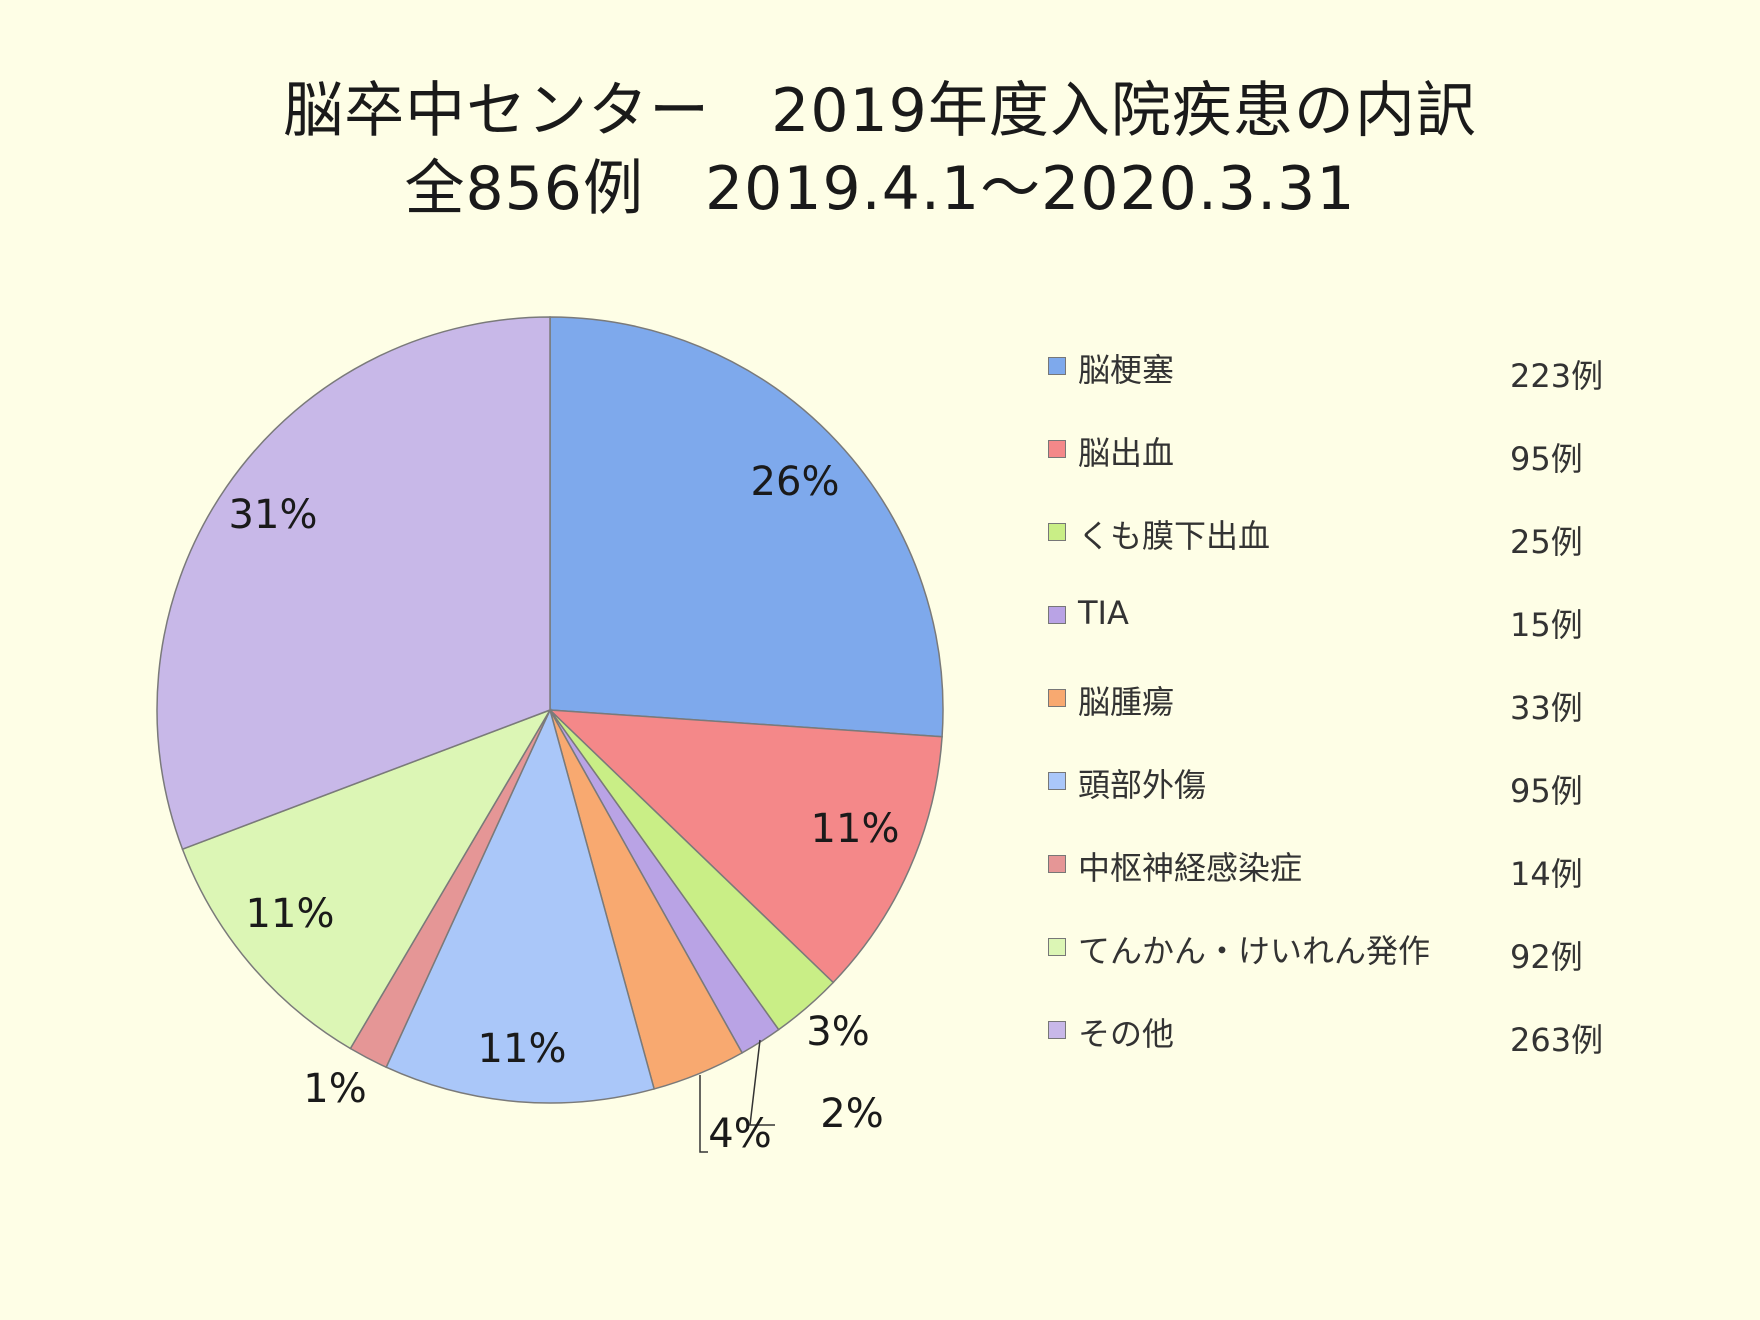 The image size is (1760, 1320). Describe the element at coordinates (1546, 957) in the screenshot. I see `legend-count: 92例` at that location.